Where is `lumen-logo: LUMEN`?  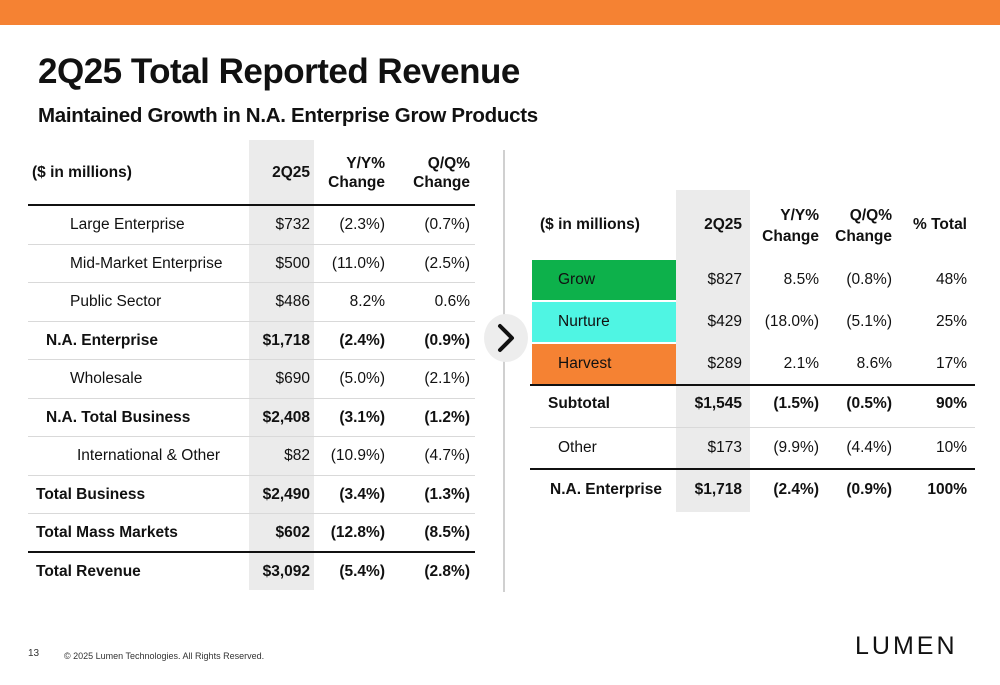 lumen-logo: LUMEN is located at coordinates (906, 646).